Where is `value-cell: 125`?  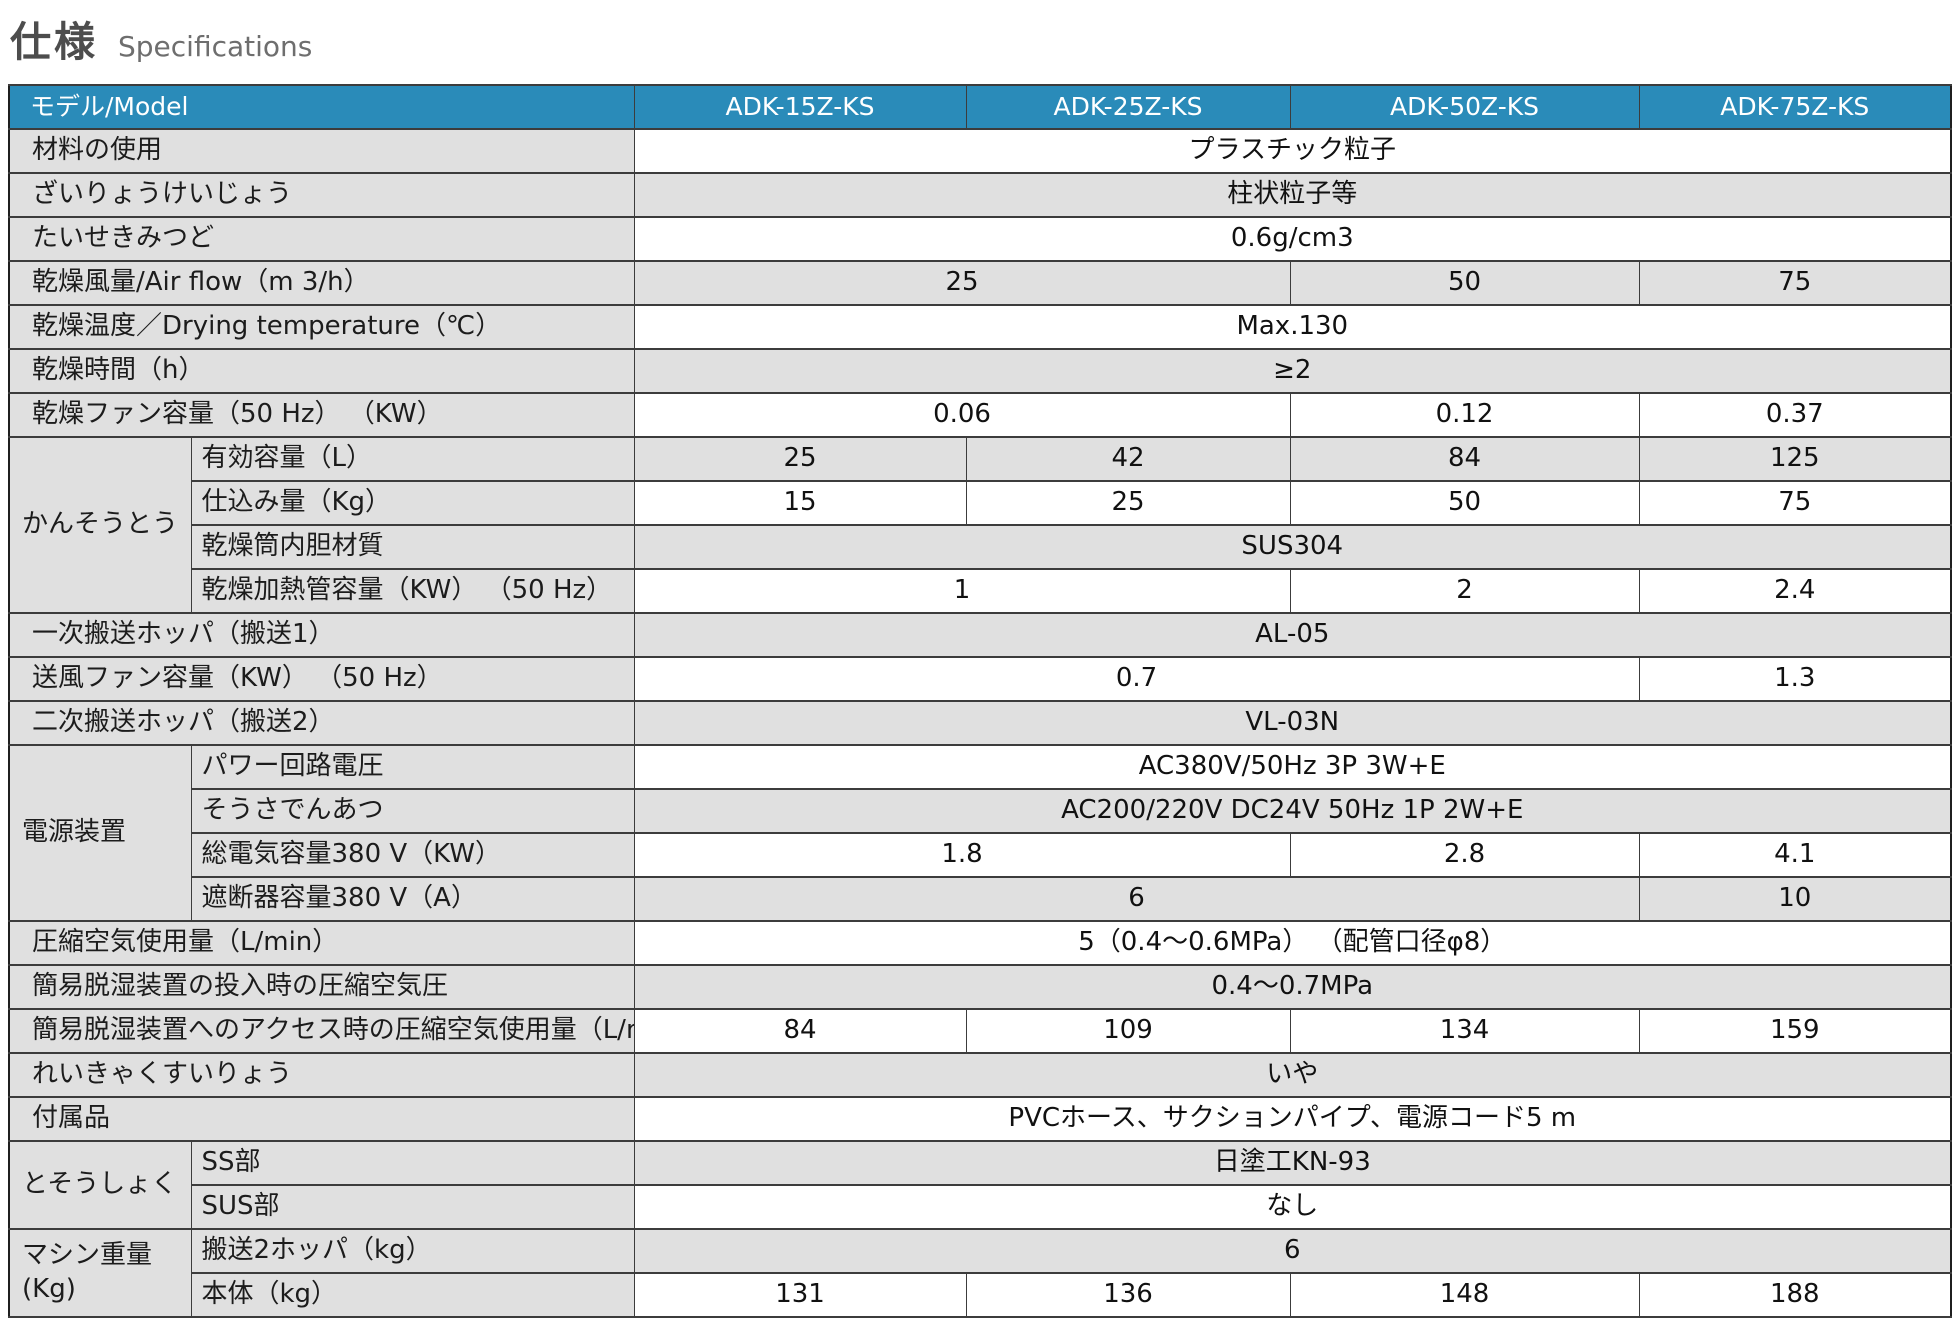
value-cell: 125 is located at coordinates (1795, 459).